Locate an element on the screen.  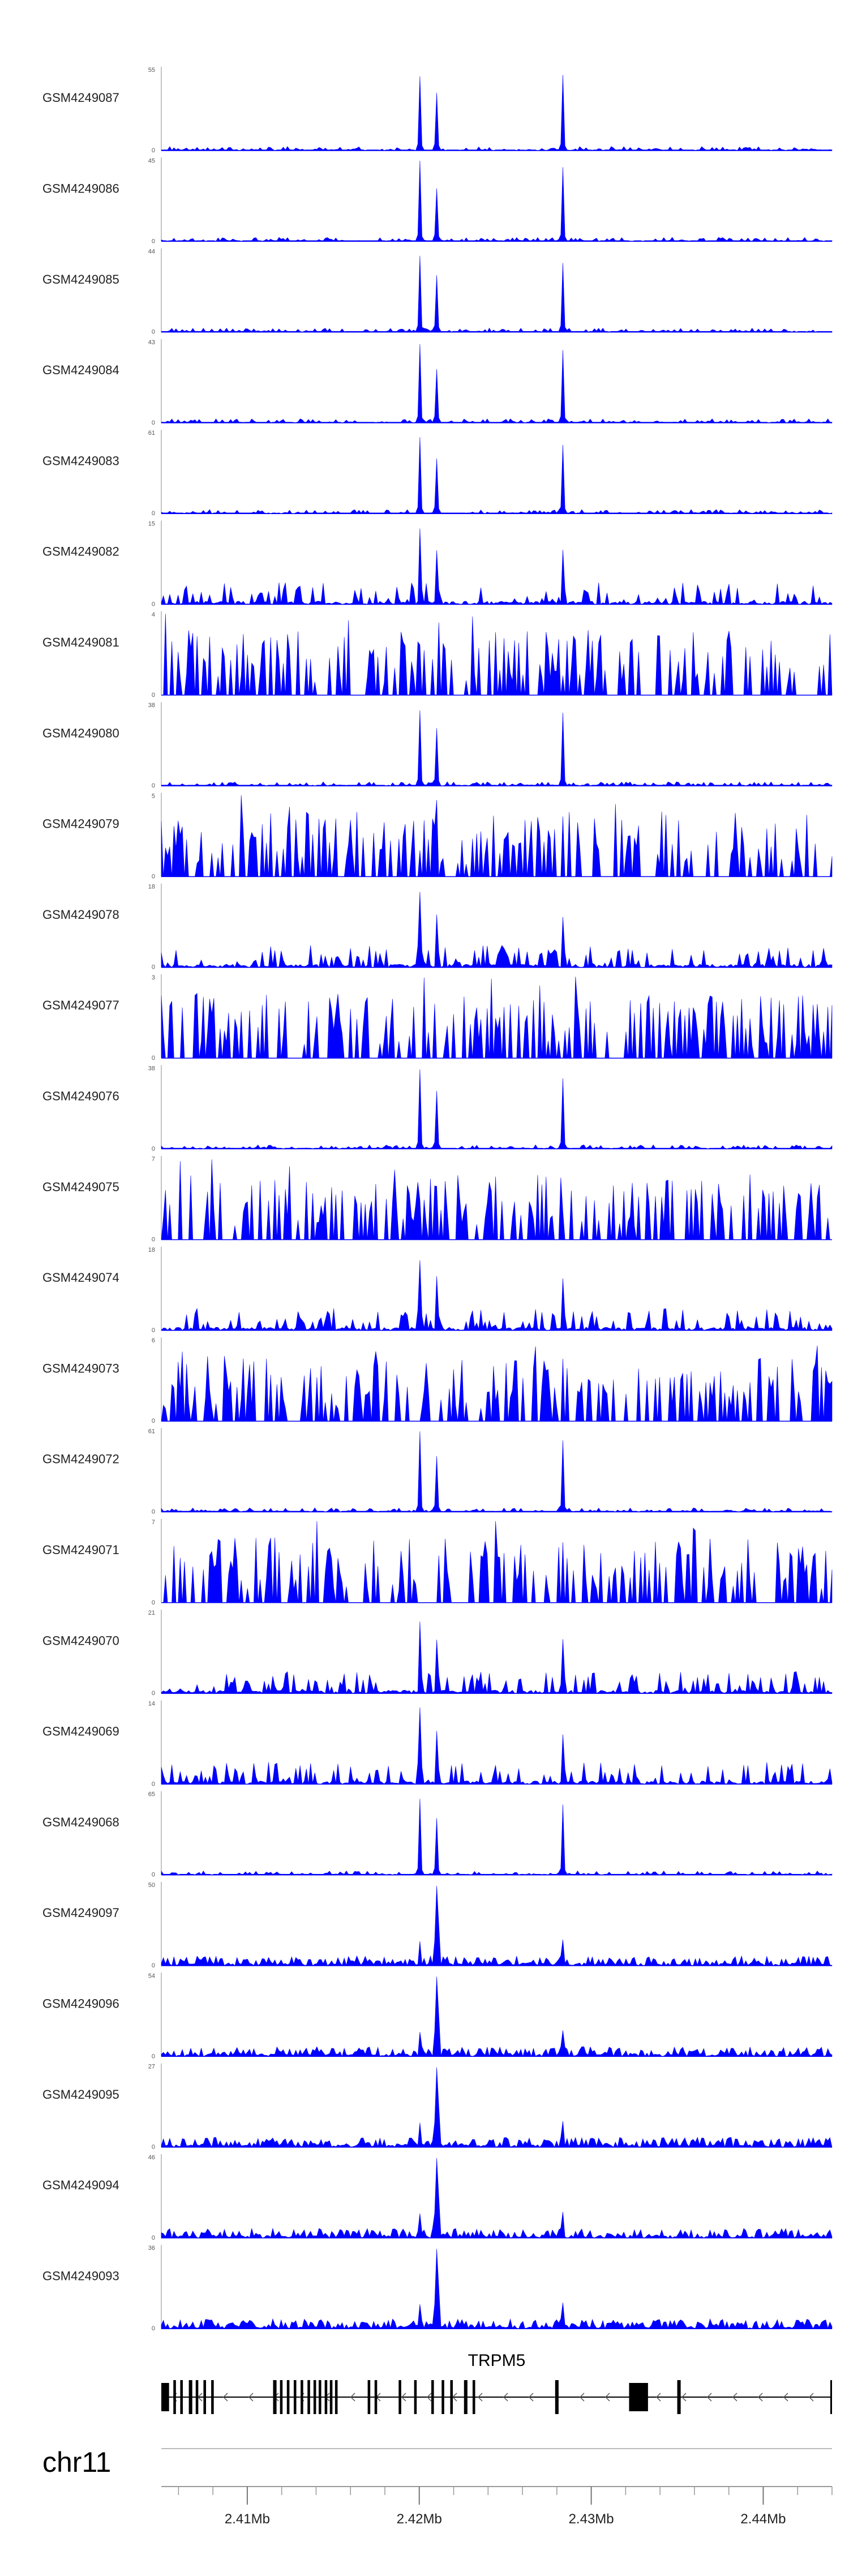
track-ymax-label: 6 is located at coordinates (153, 1340).